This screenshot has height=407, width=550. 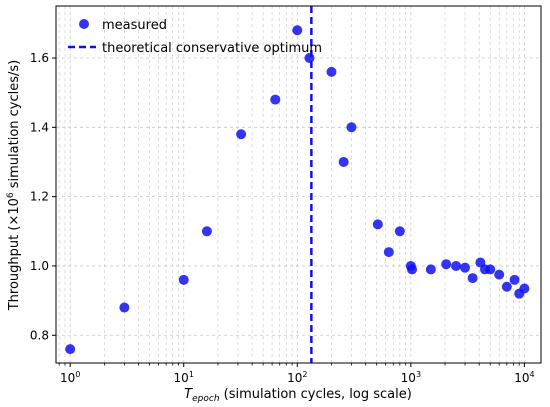 What do you see at coordinates (134, 25) in the screenshot?
I see `legend-label-measured: measured` at bounding box center [134, 25].